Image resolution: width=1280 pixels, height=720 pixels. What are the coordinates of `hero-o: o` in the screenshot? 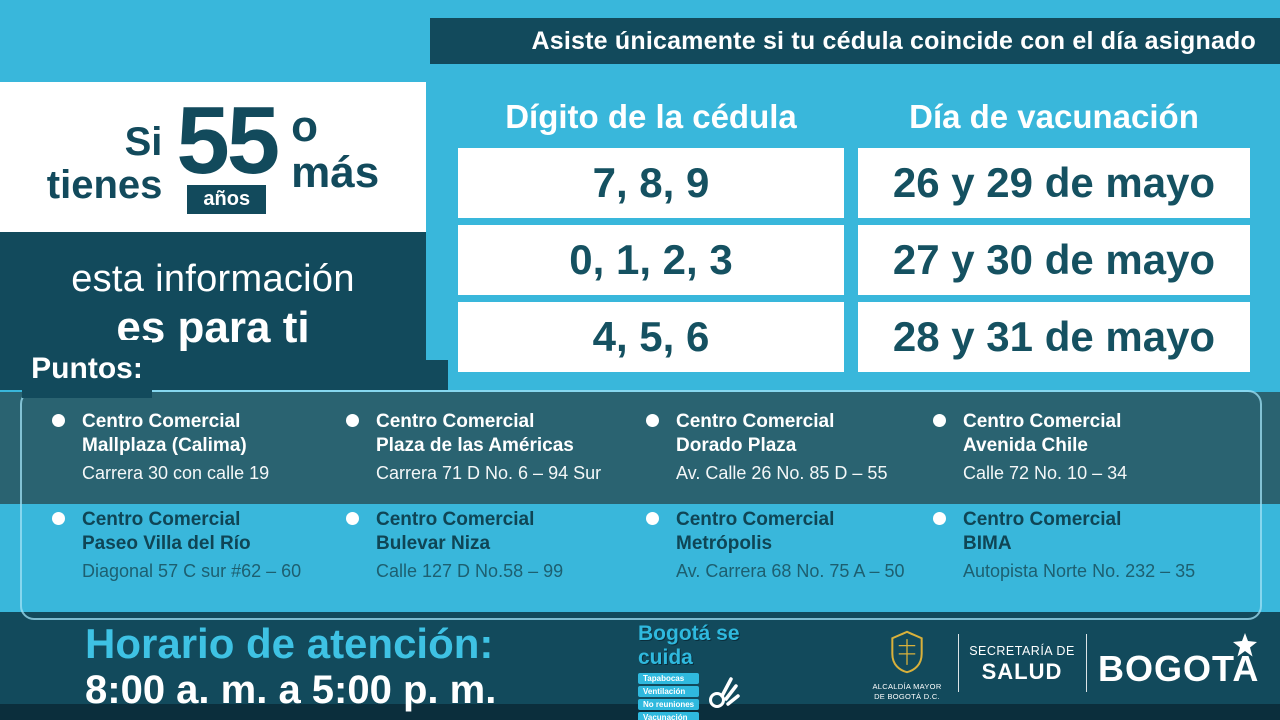 It's located at (305, 126).